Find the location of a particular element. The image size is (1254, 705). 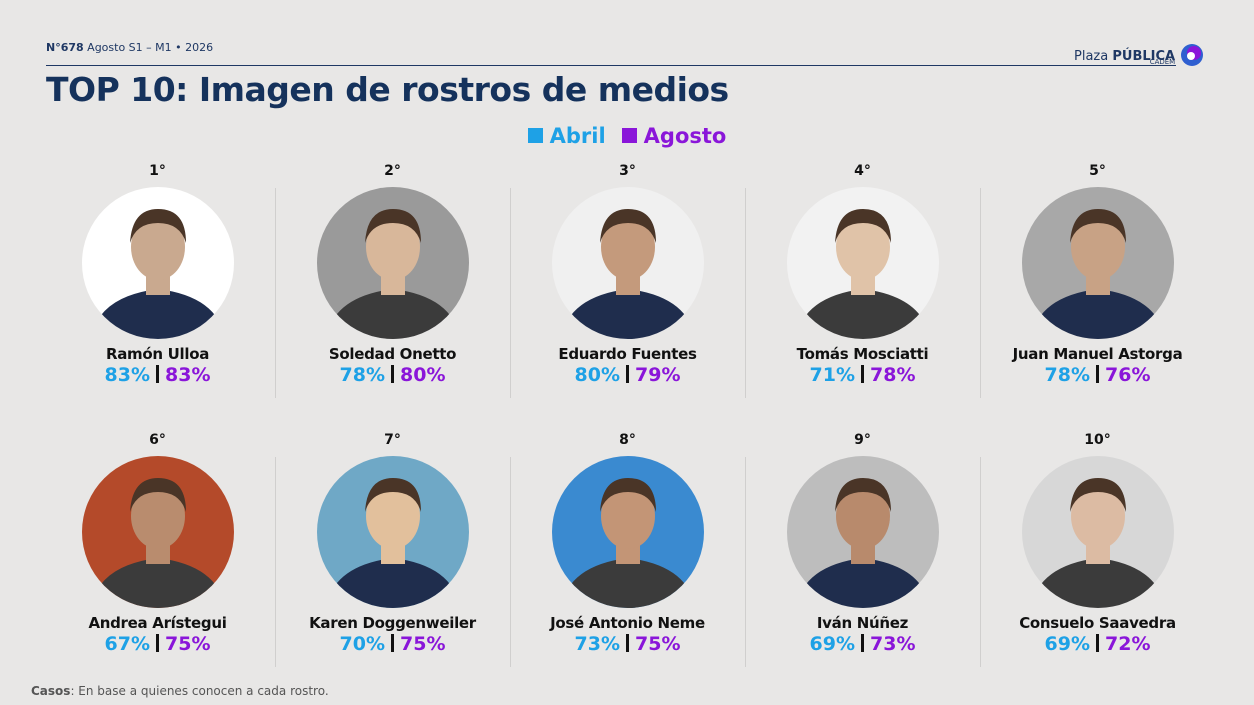

person-name: Juan Manuel Astorga is located at coordinates (1097, 354).